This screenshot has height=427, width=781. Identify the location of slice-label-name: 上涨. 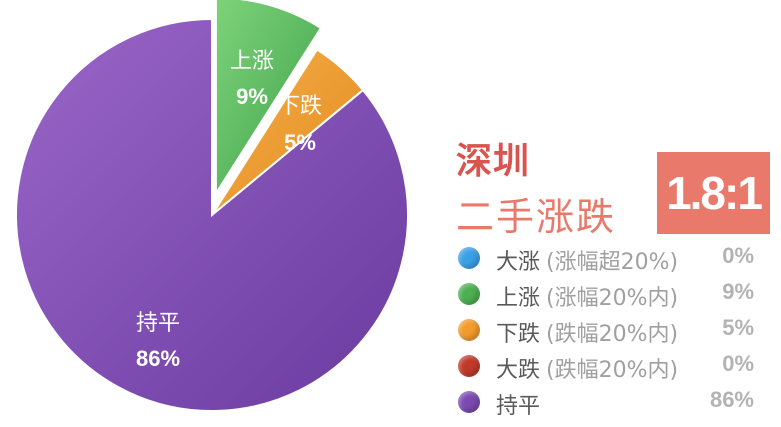
(252, 61).